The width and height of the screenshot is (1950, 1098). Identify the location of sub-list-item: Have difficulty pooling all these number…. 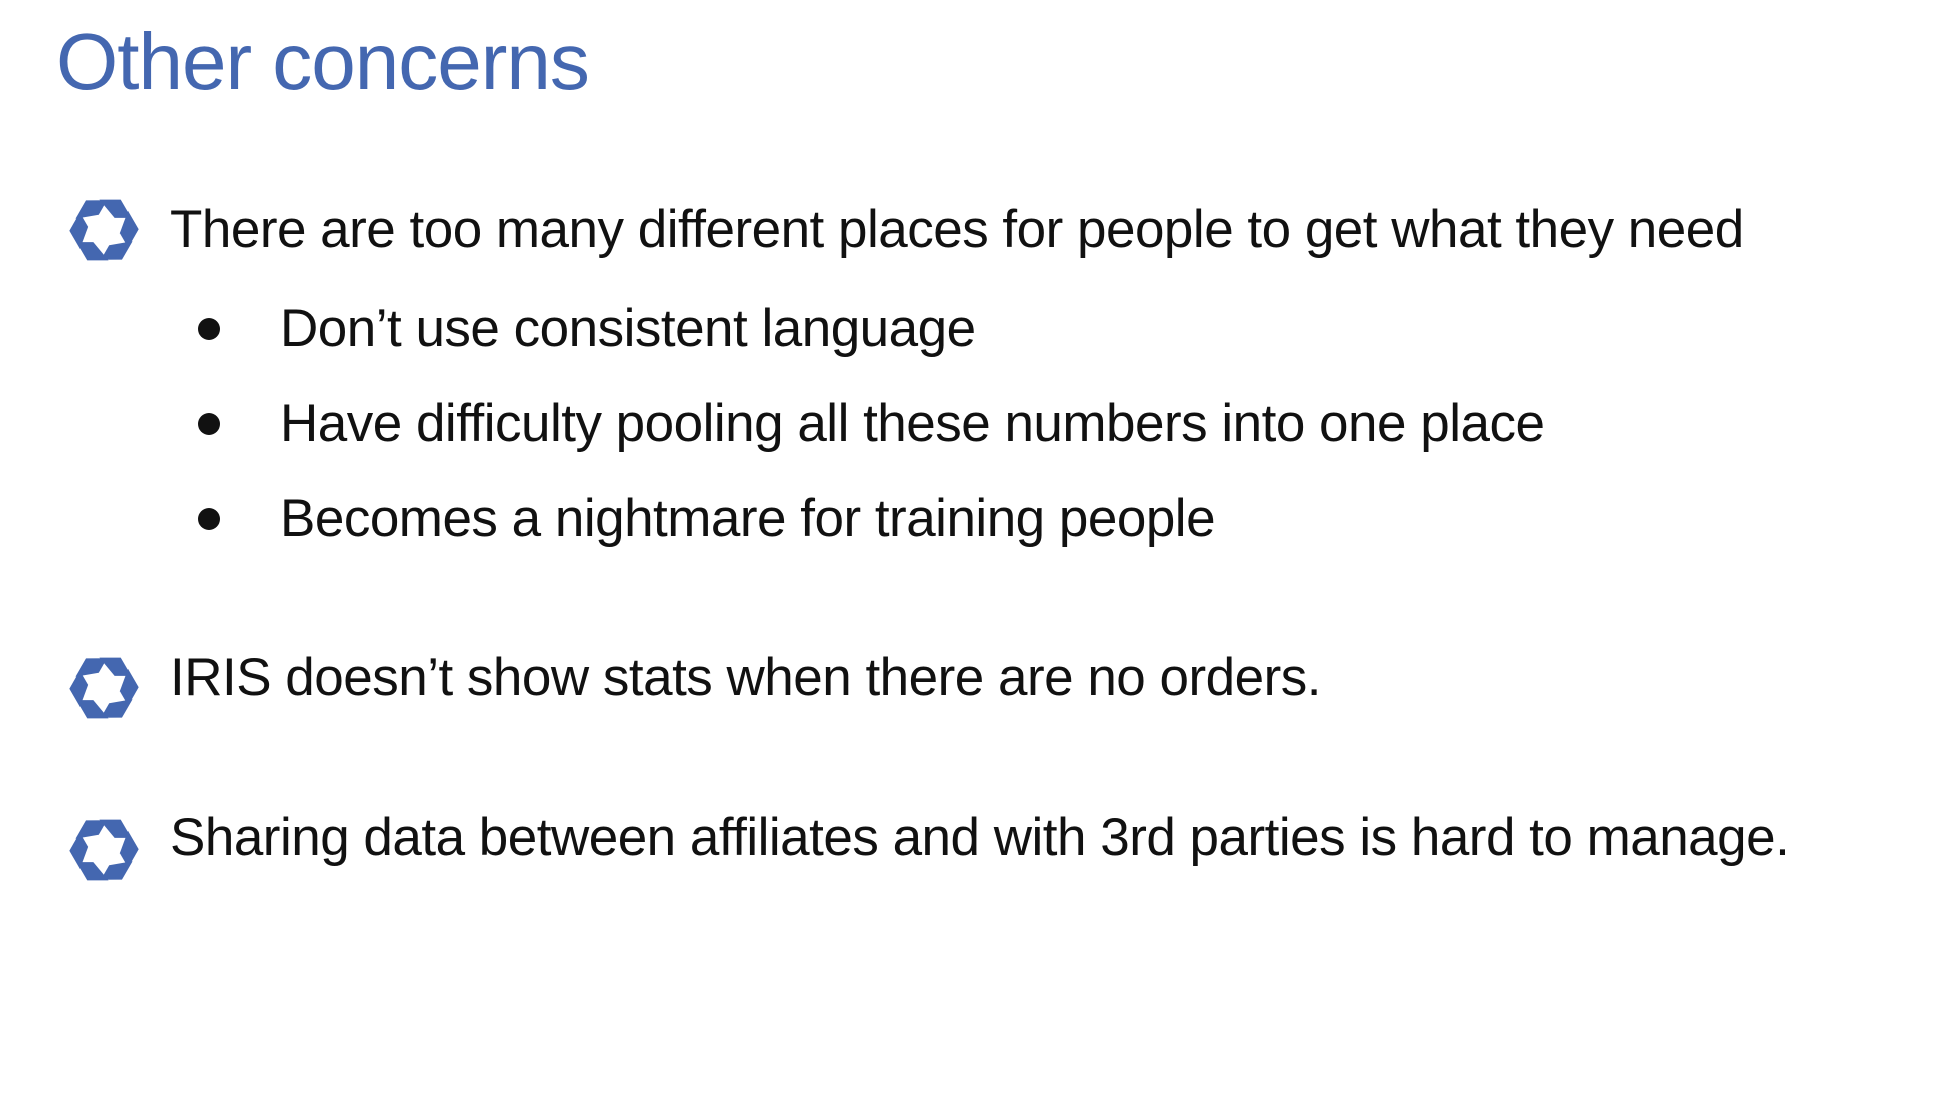
(1040, 422).